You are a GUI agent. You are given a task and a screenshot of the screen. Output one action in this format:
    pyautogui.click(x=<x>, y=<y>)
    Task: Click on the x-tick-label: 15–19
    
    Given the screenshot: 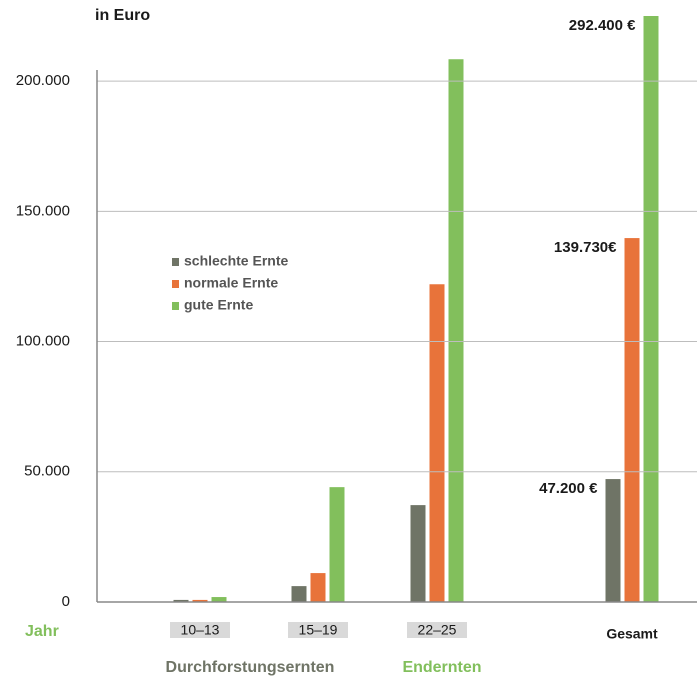 What is the action you would take?
    pyautogui.click(x=318, y=630)
    